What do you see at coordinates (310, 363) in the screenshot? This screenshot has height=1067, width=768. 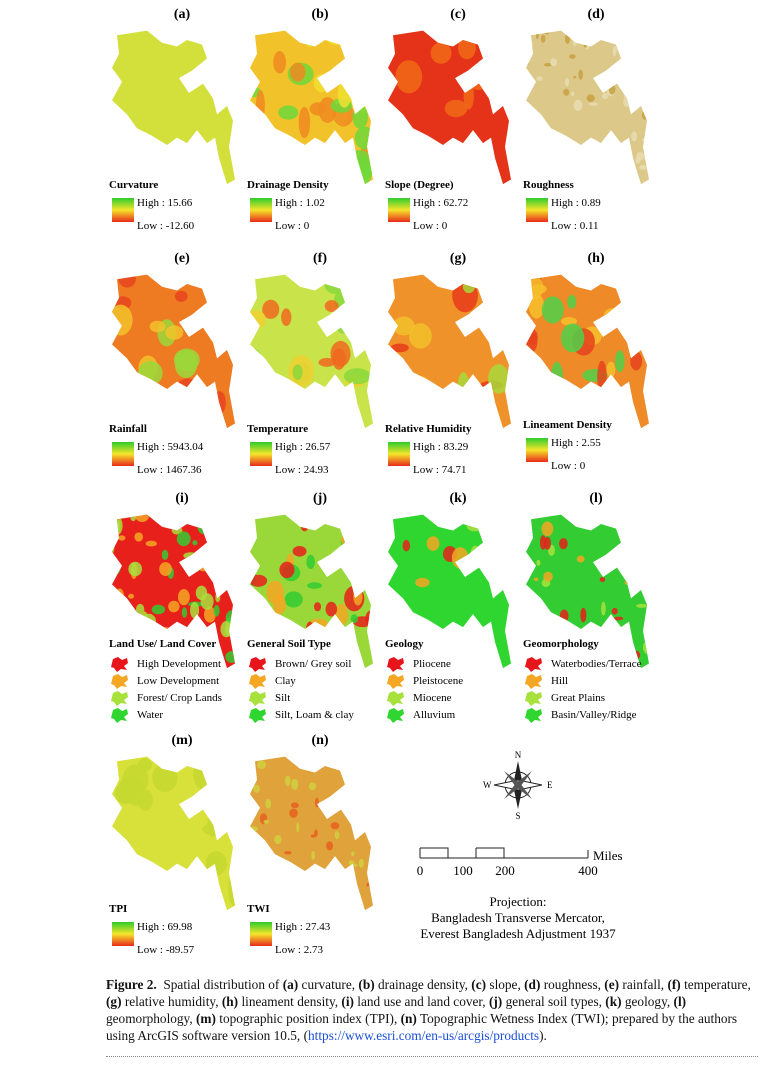 I see `panel: (f) Temperature High : 26.57 Low : 24.93` at bounding box center [310, 363].